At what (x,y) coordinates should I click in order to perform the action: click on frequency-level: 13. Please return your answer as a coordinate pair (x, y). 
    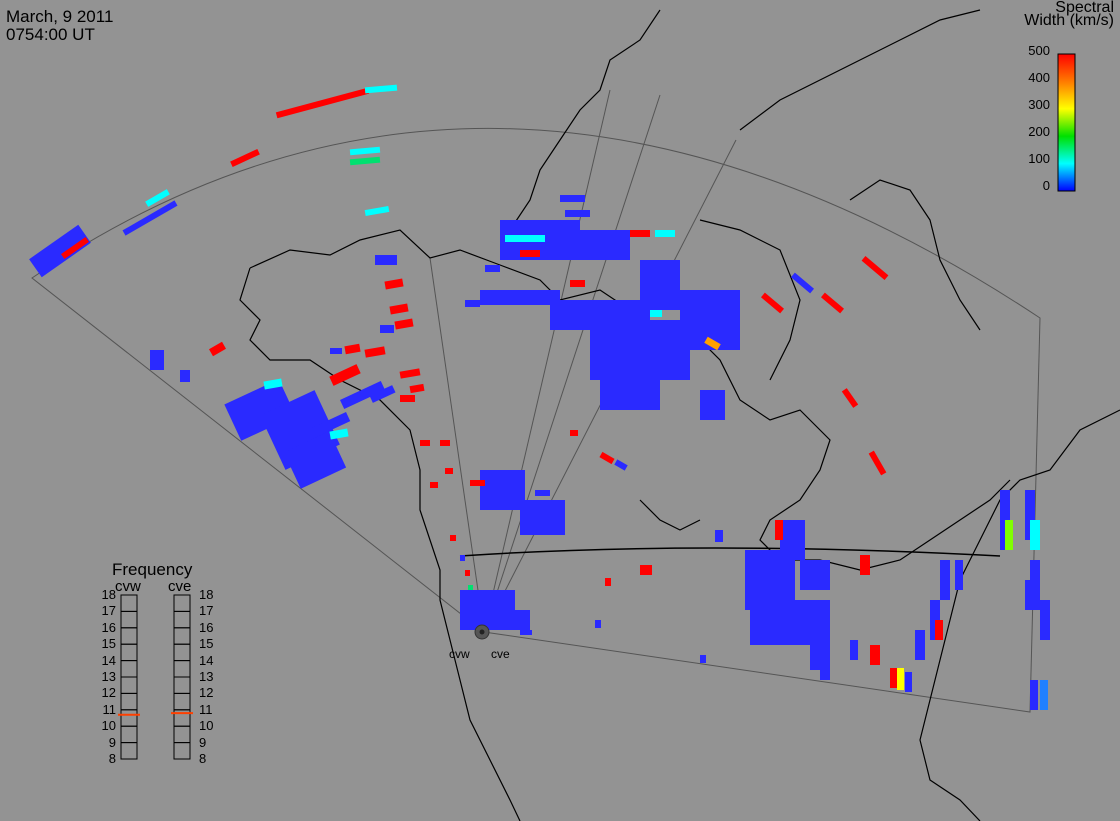
    Looking at the image, I should click on (108, 676).